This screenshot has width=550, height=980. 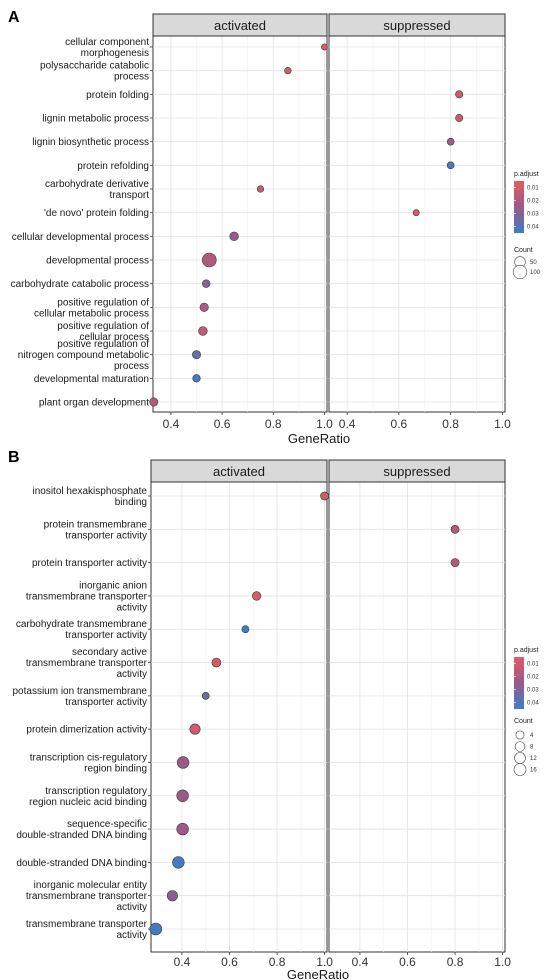 I want to click on y-tick-label-line: inorganic molecular entity, so click(x=90, y=885).